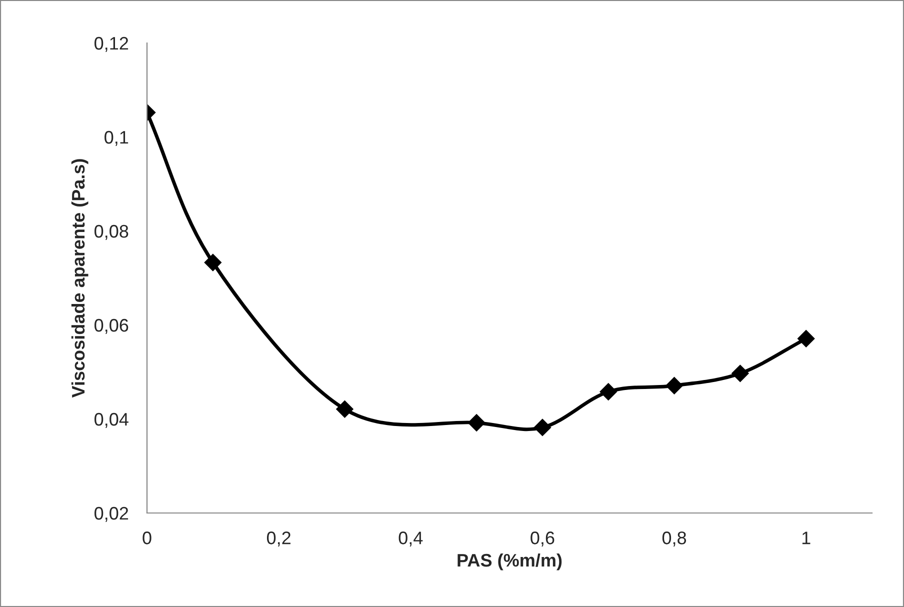  I want to click on x-tick-label: 0,8, so click(674, 539).